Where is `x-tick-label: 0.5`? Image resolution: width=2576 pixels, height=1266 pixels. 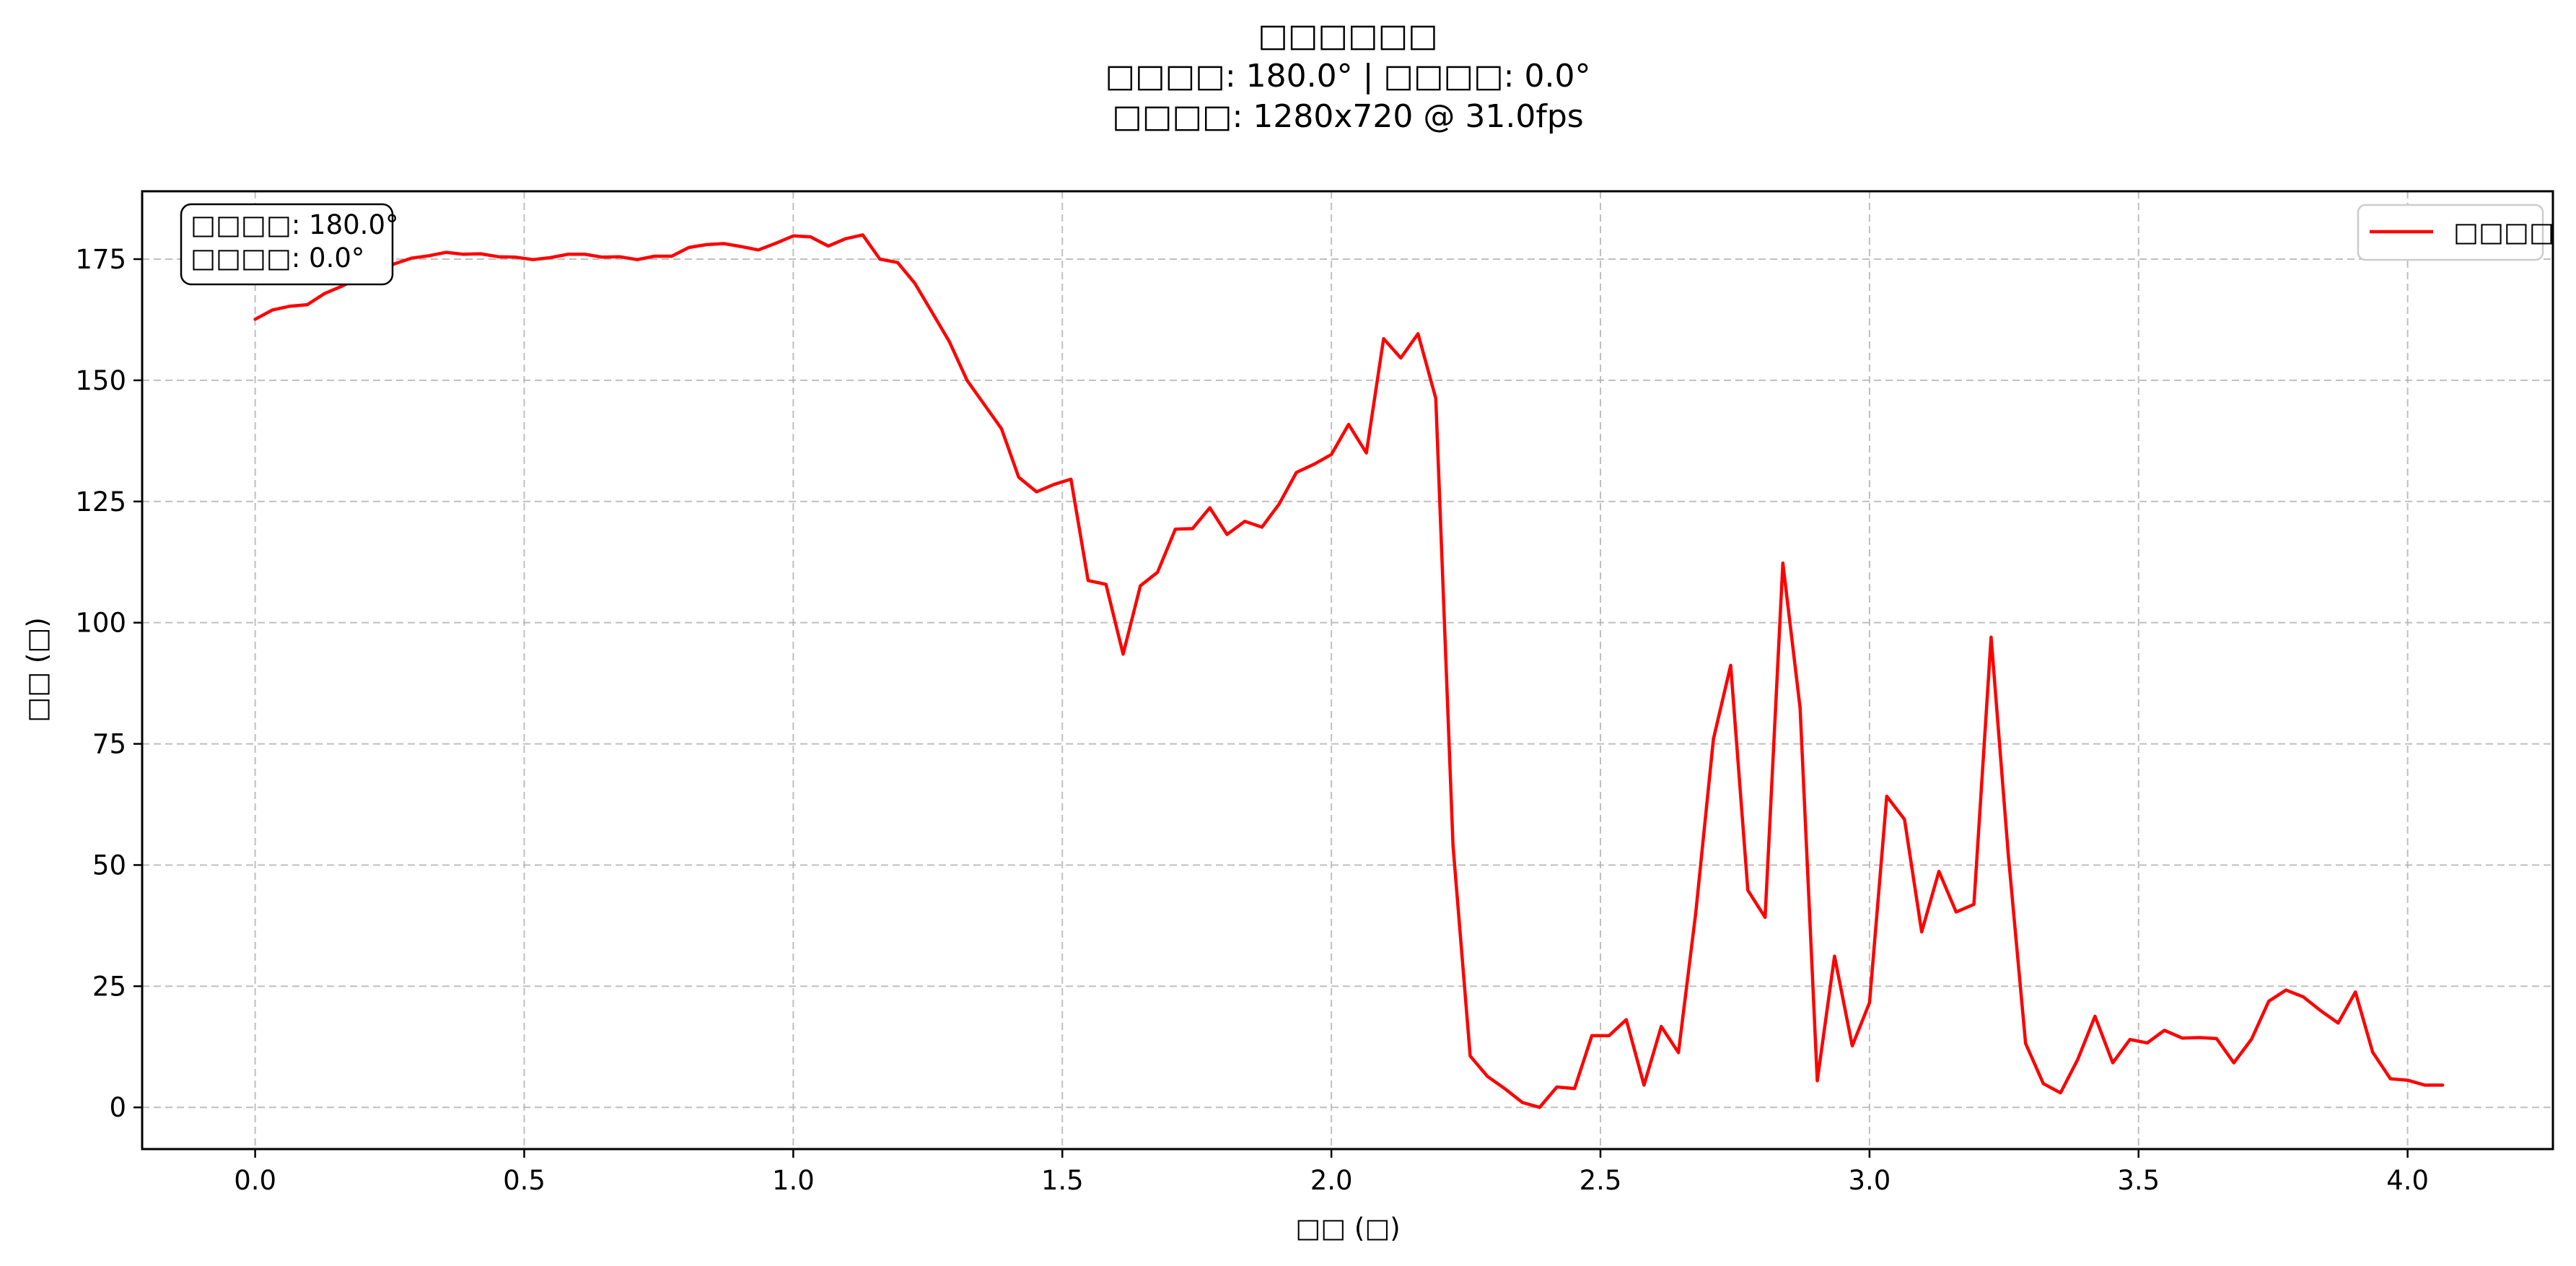
x-tick-label: 0.5 is located at coordinates (524, 1180).